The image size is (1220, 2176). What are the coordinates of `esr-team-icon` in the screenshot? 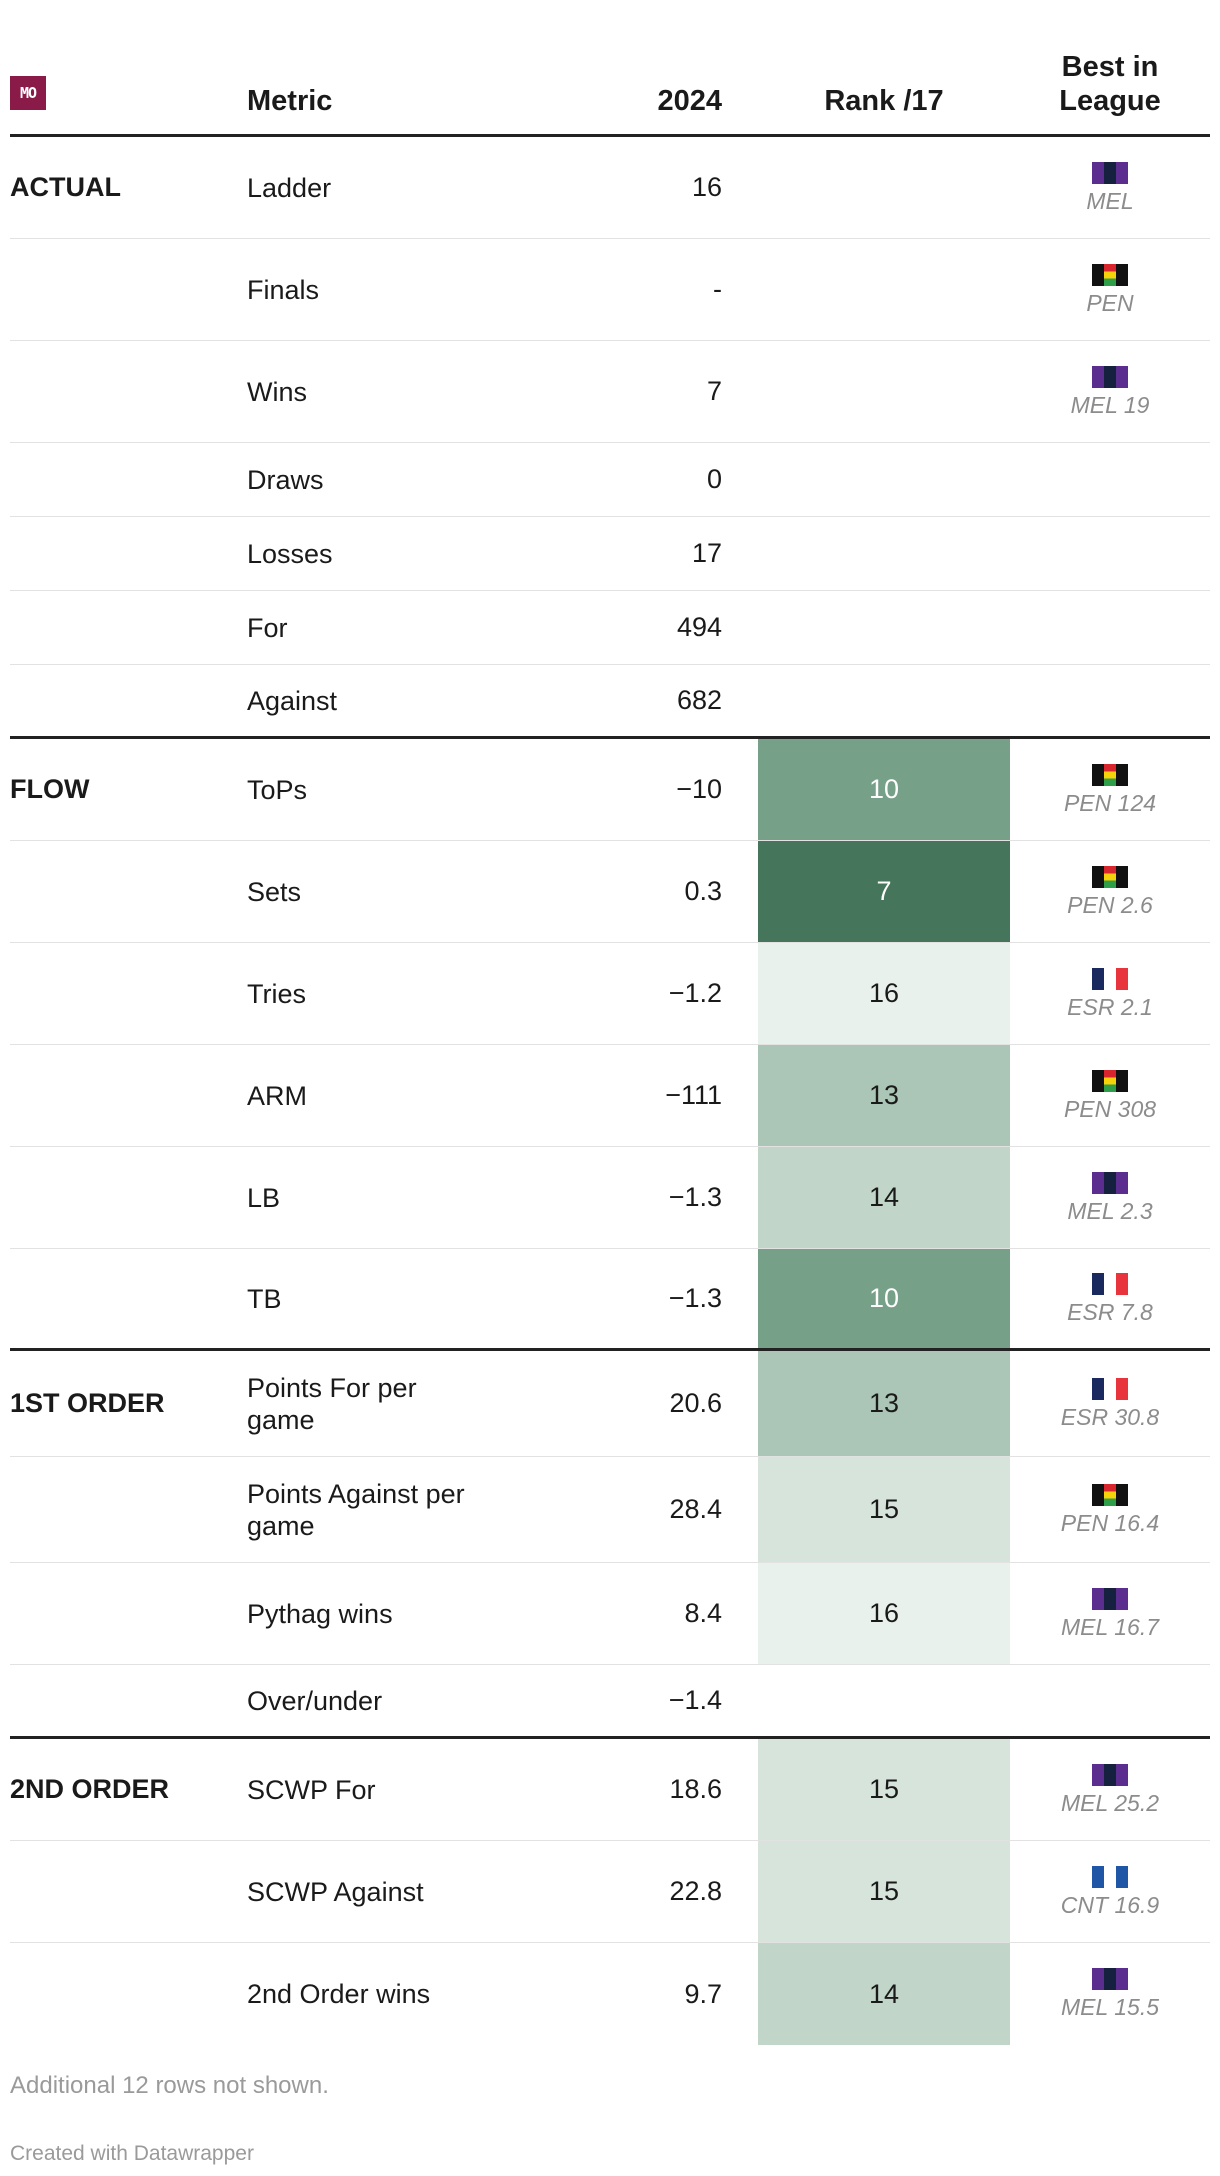 It's located at (1110, 1283).